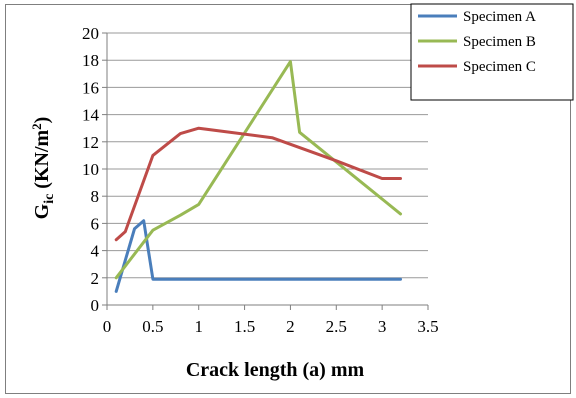 The width and height of the screenshot is (576, 398). What do you see at coordinates (244, 326) in the screenshot?
I see `x-tick-label: 1.5` at bounding box center [244, 326].